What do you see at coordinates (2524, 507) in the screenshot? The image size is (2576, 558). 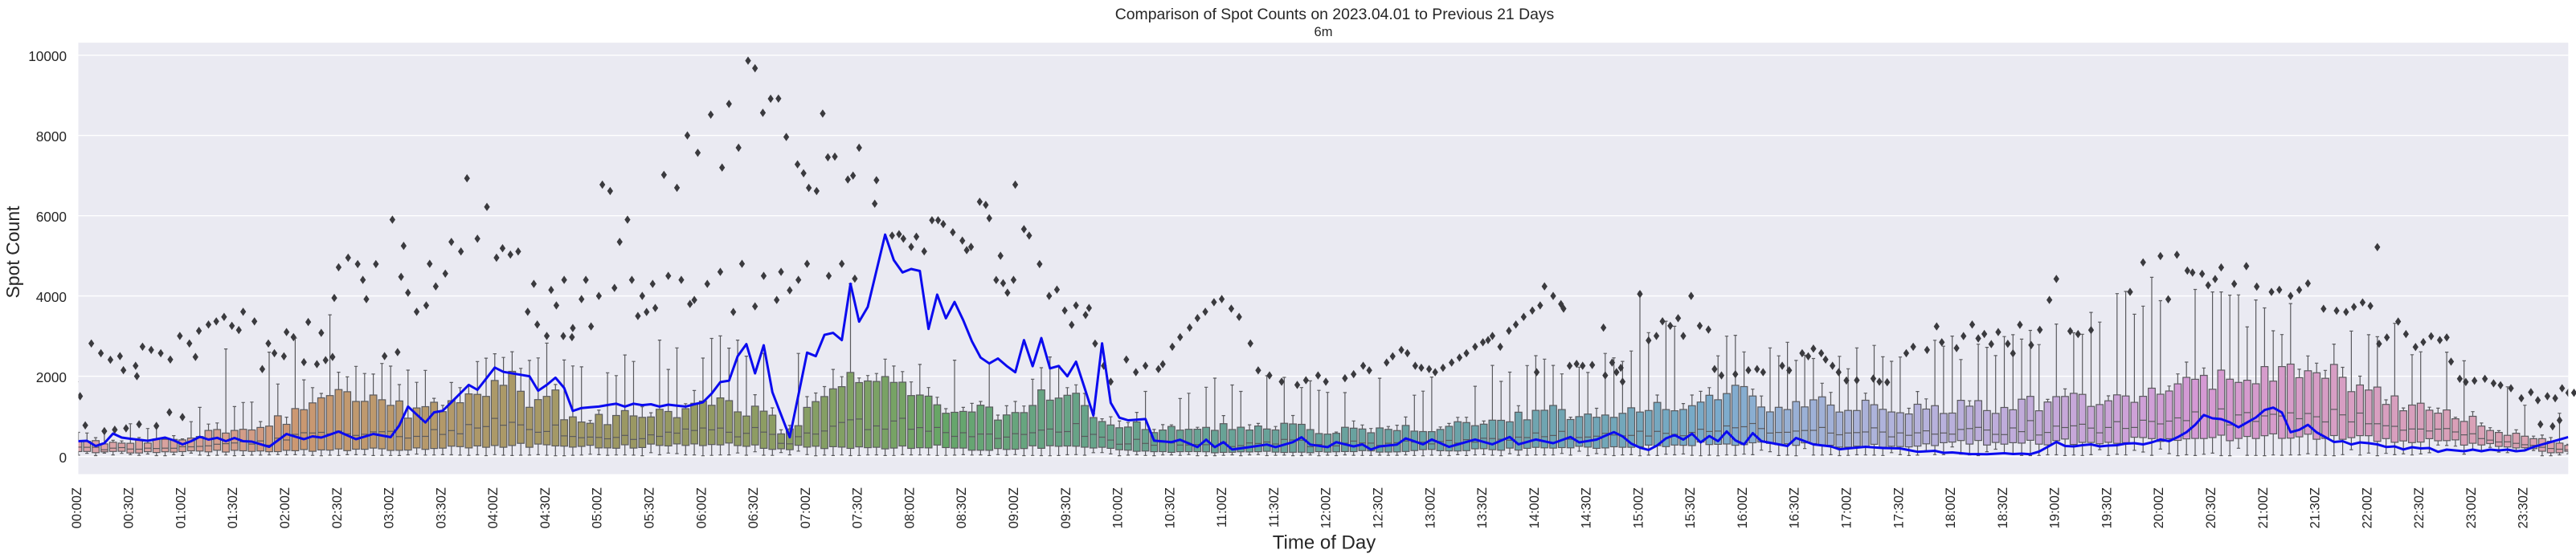 I see `svg-text: 23:30Z` at bounding box center [2524, 507].